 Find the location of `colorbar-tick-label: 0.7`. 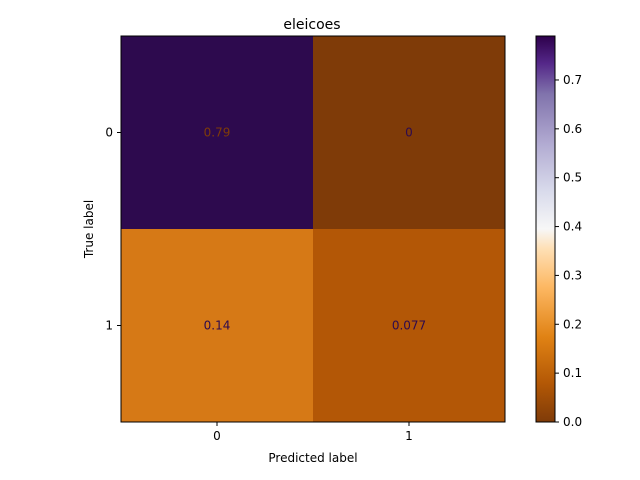

colorbar-tick-label: 0.7 is located at coordinates (572, 80).